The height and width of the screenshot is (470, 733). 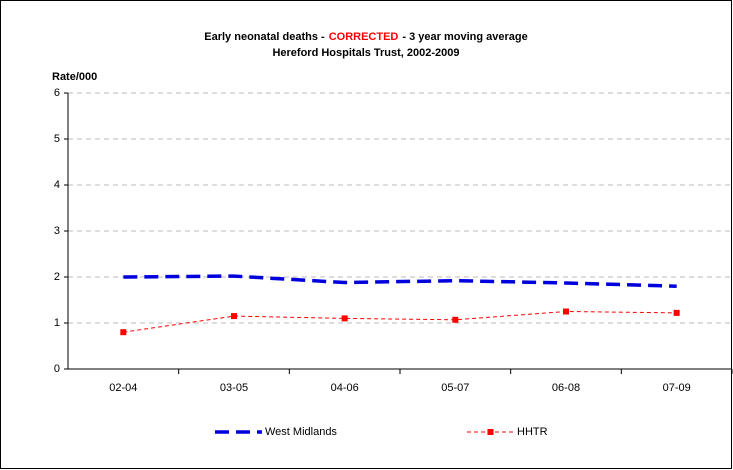 What do you see at coordinates (455, 388) in the screenshot?
I see `x-tick-label: 05-07` at bounding box center [455, 388].